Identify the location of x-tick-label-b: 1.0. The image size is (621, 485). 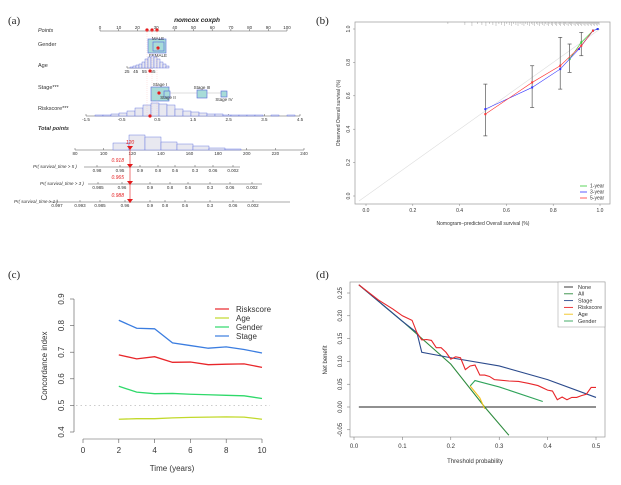
(600, 211).